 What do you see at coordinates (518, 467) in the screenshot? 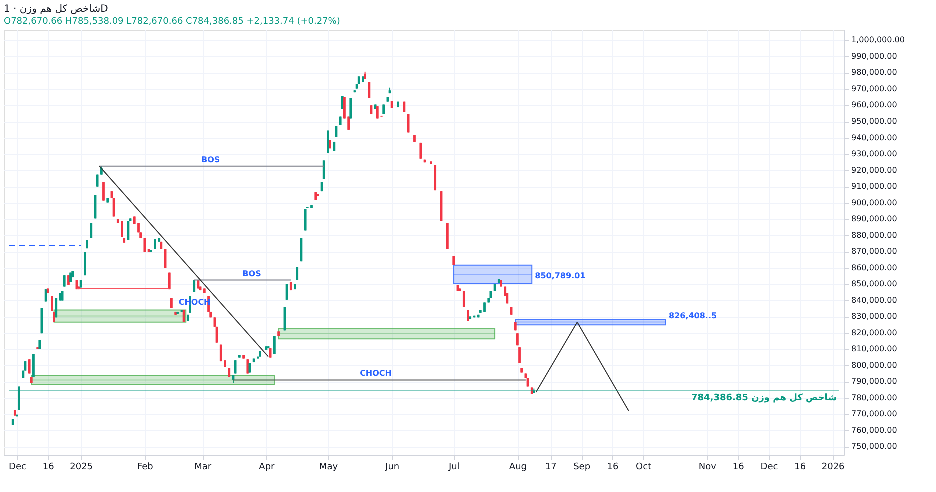
I see `x-tick-label: Aug` at bounding box center [518, 467].